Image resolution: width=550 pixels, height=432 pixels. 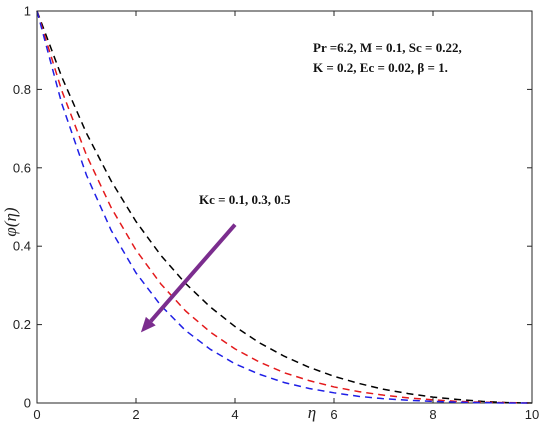 What do you see at coordinates (22, 89) in the screenshot?
I see `y-tick-label: 0.8` at bounding box center [22, 89].